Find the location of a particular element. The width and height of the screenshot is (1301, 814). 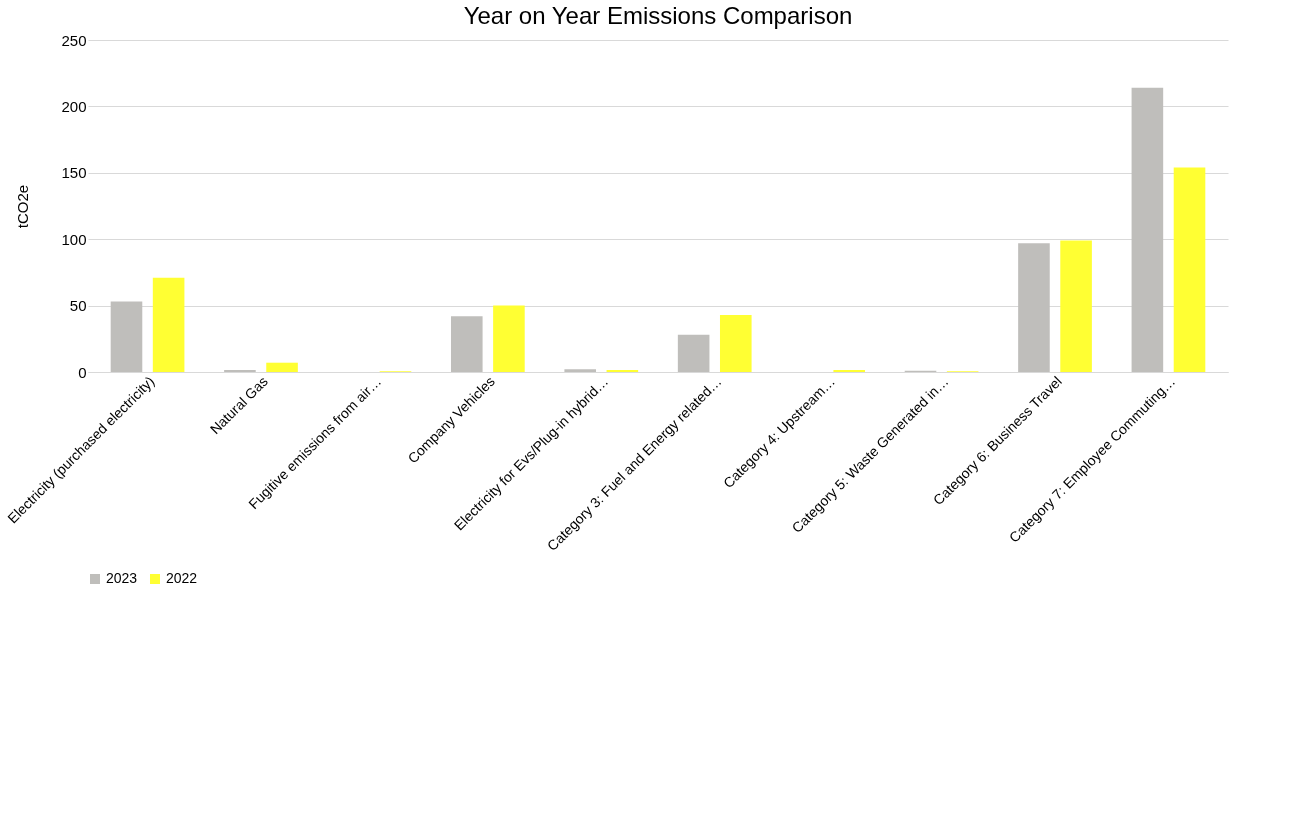

chart-title: Year on Year Emissions Comparison is located at coordinates (658, 15).